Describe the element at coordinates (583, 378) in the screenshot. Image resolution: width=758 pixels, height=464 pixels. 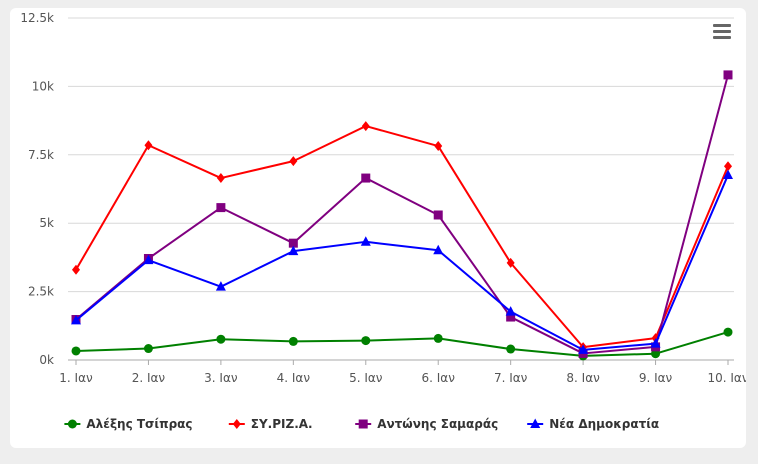
I see `x-tick-label: 8. Ιαν` at that location.